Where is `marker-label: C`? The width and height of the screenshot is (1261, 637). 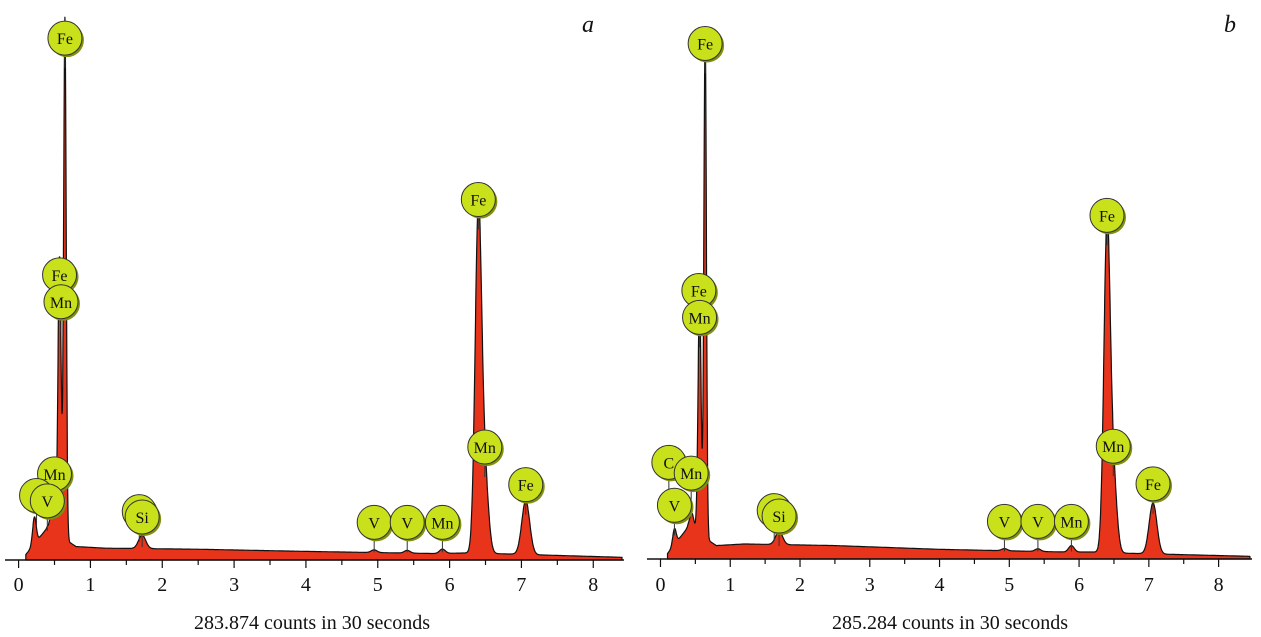
marker-label: C is located at coordinates (669, 463).